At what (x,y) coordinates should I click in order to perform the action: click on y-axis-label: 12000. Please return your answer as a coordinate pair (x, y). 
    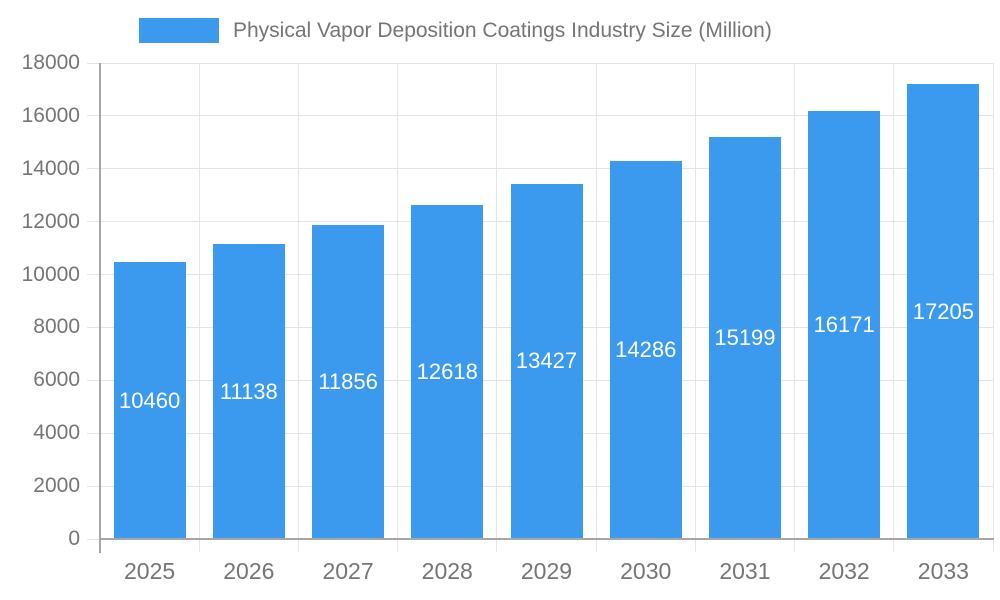
    Looking at the image, I should click on (50, 221).